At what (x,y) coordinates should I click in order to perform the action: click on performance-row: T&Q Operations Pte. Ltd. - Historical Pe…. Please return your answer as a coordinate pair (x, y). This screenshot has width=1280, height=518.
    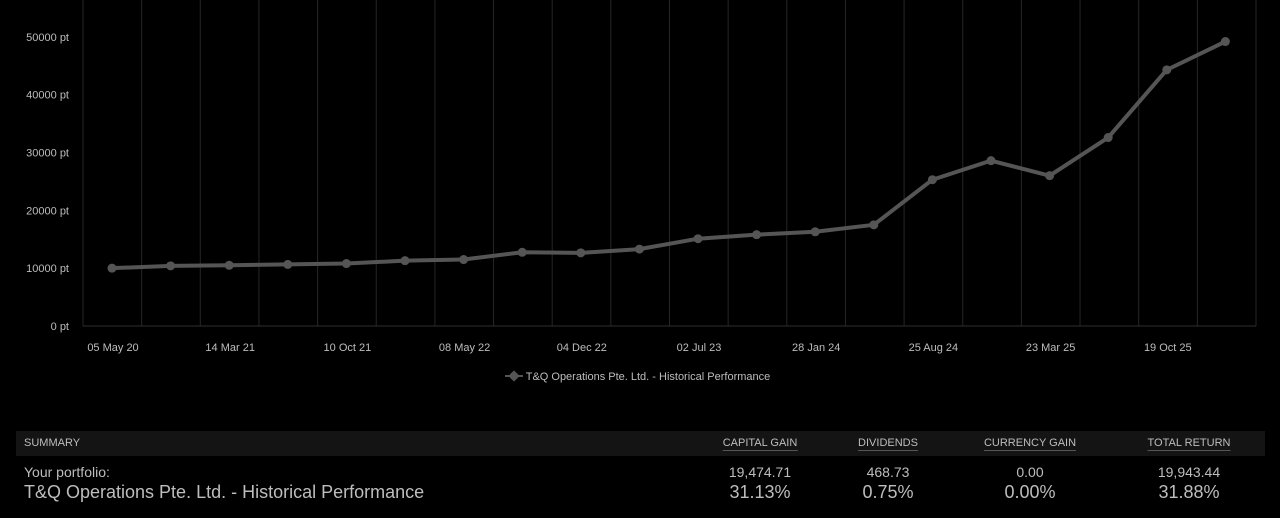
    Looking at the image, I should click on (640, 493).